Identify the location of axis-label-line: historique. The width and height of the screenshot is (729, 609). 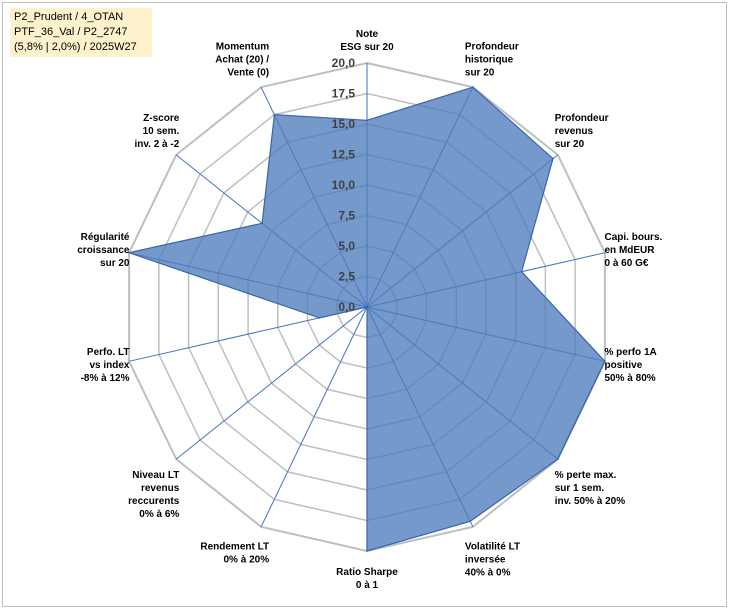
(489, 60).